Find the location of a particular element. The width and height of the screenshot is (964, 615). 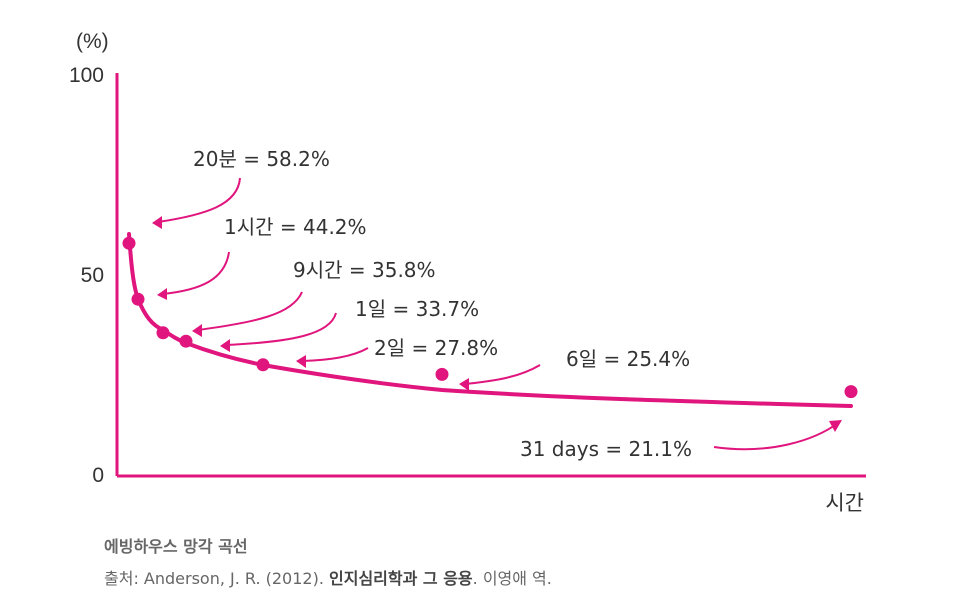

x-axis-label: 시간 is located at coordinates (844, 503).